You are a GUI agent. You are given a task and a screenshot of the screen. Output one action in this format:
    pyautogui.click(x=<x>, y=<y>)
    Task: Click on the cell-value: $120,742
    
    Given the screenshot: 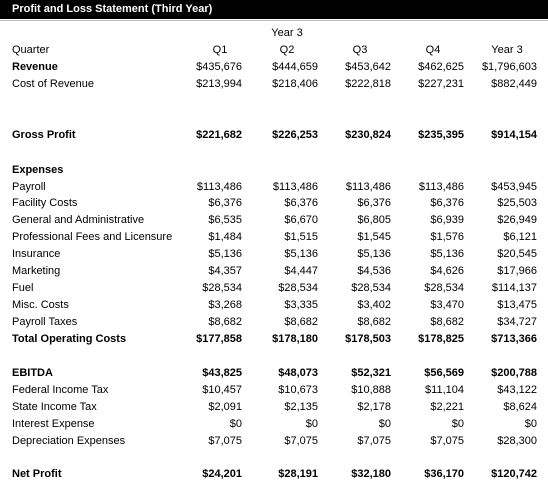 What is the action you would take?
    pyautogui.click(x=514, y=474)
    